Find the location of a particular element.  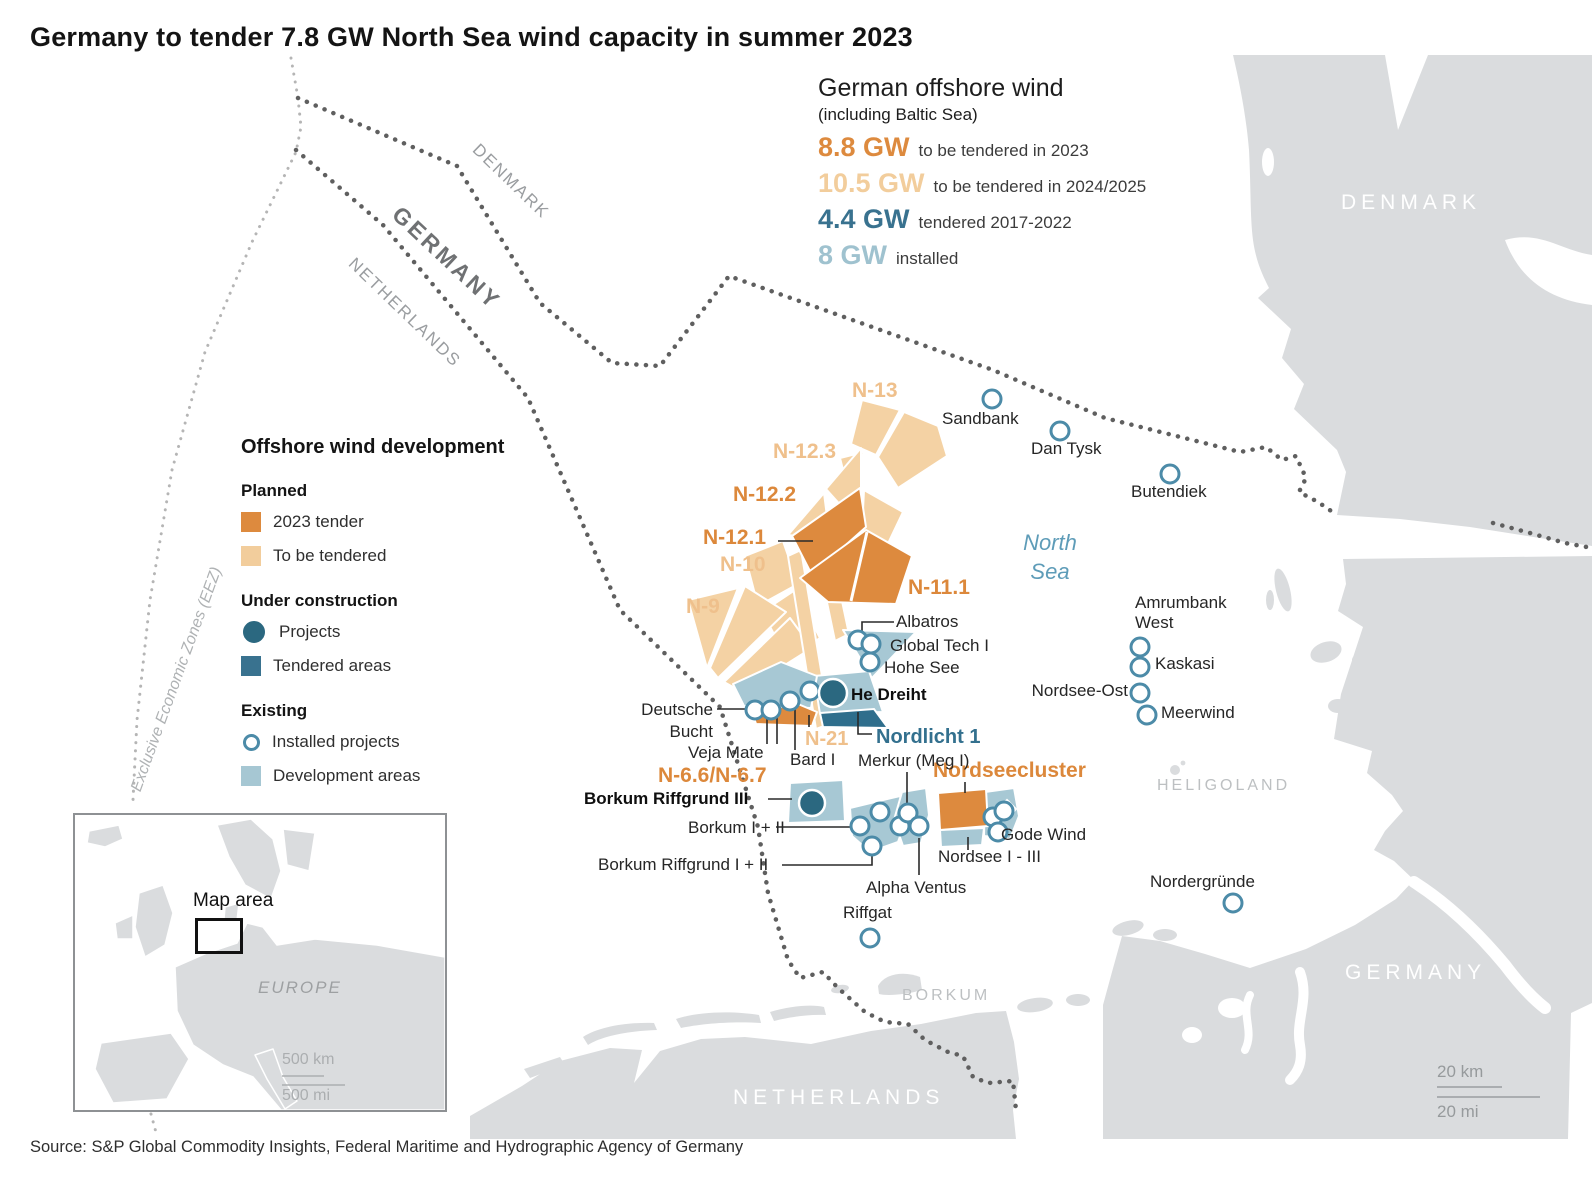

installed-project-circles is located at coordinates (994, 668).